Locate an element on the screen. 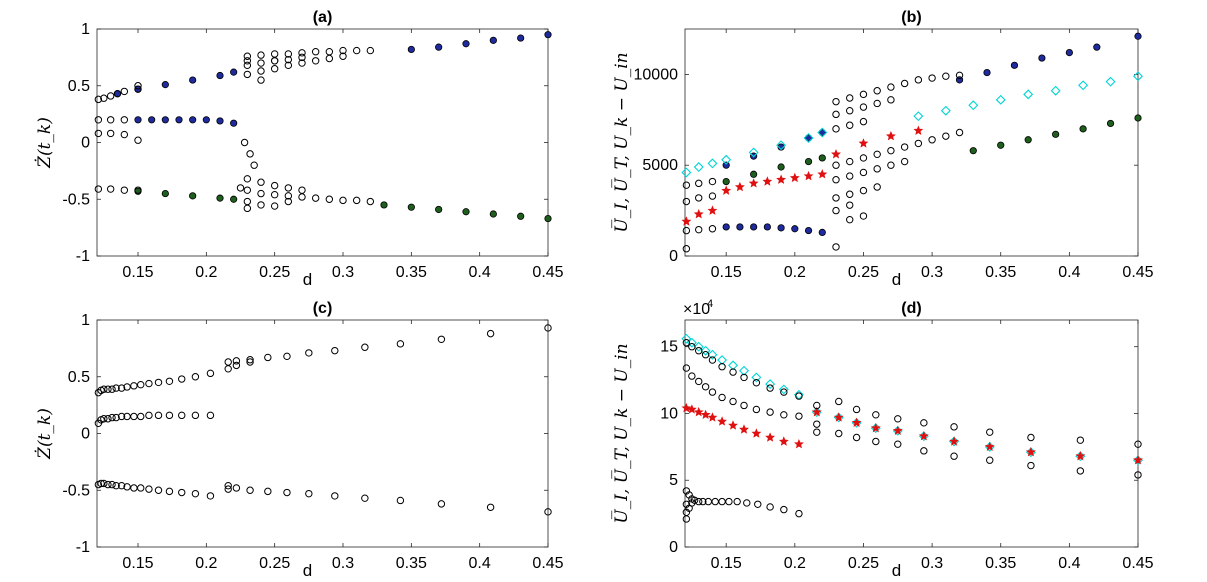  y-tick-label: 0.5 is located at coordinates (79, 377).